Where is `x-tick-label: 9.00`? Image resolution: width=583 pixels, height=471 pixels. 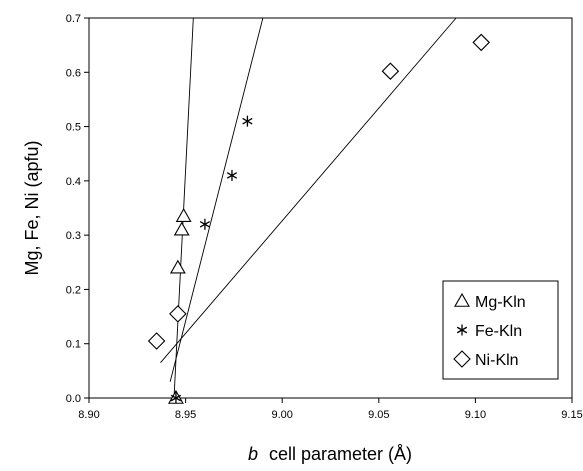
x-tick-label: 9.00 is located at coordinates (281, 415).